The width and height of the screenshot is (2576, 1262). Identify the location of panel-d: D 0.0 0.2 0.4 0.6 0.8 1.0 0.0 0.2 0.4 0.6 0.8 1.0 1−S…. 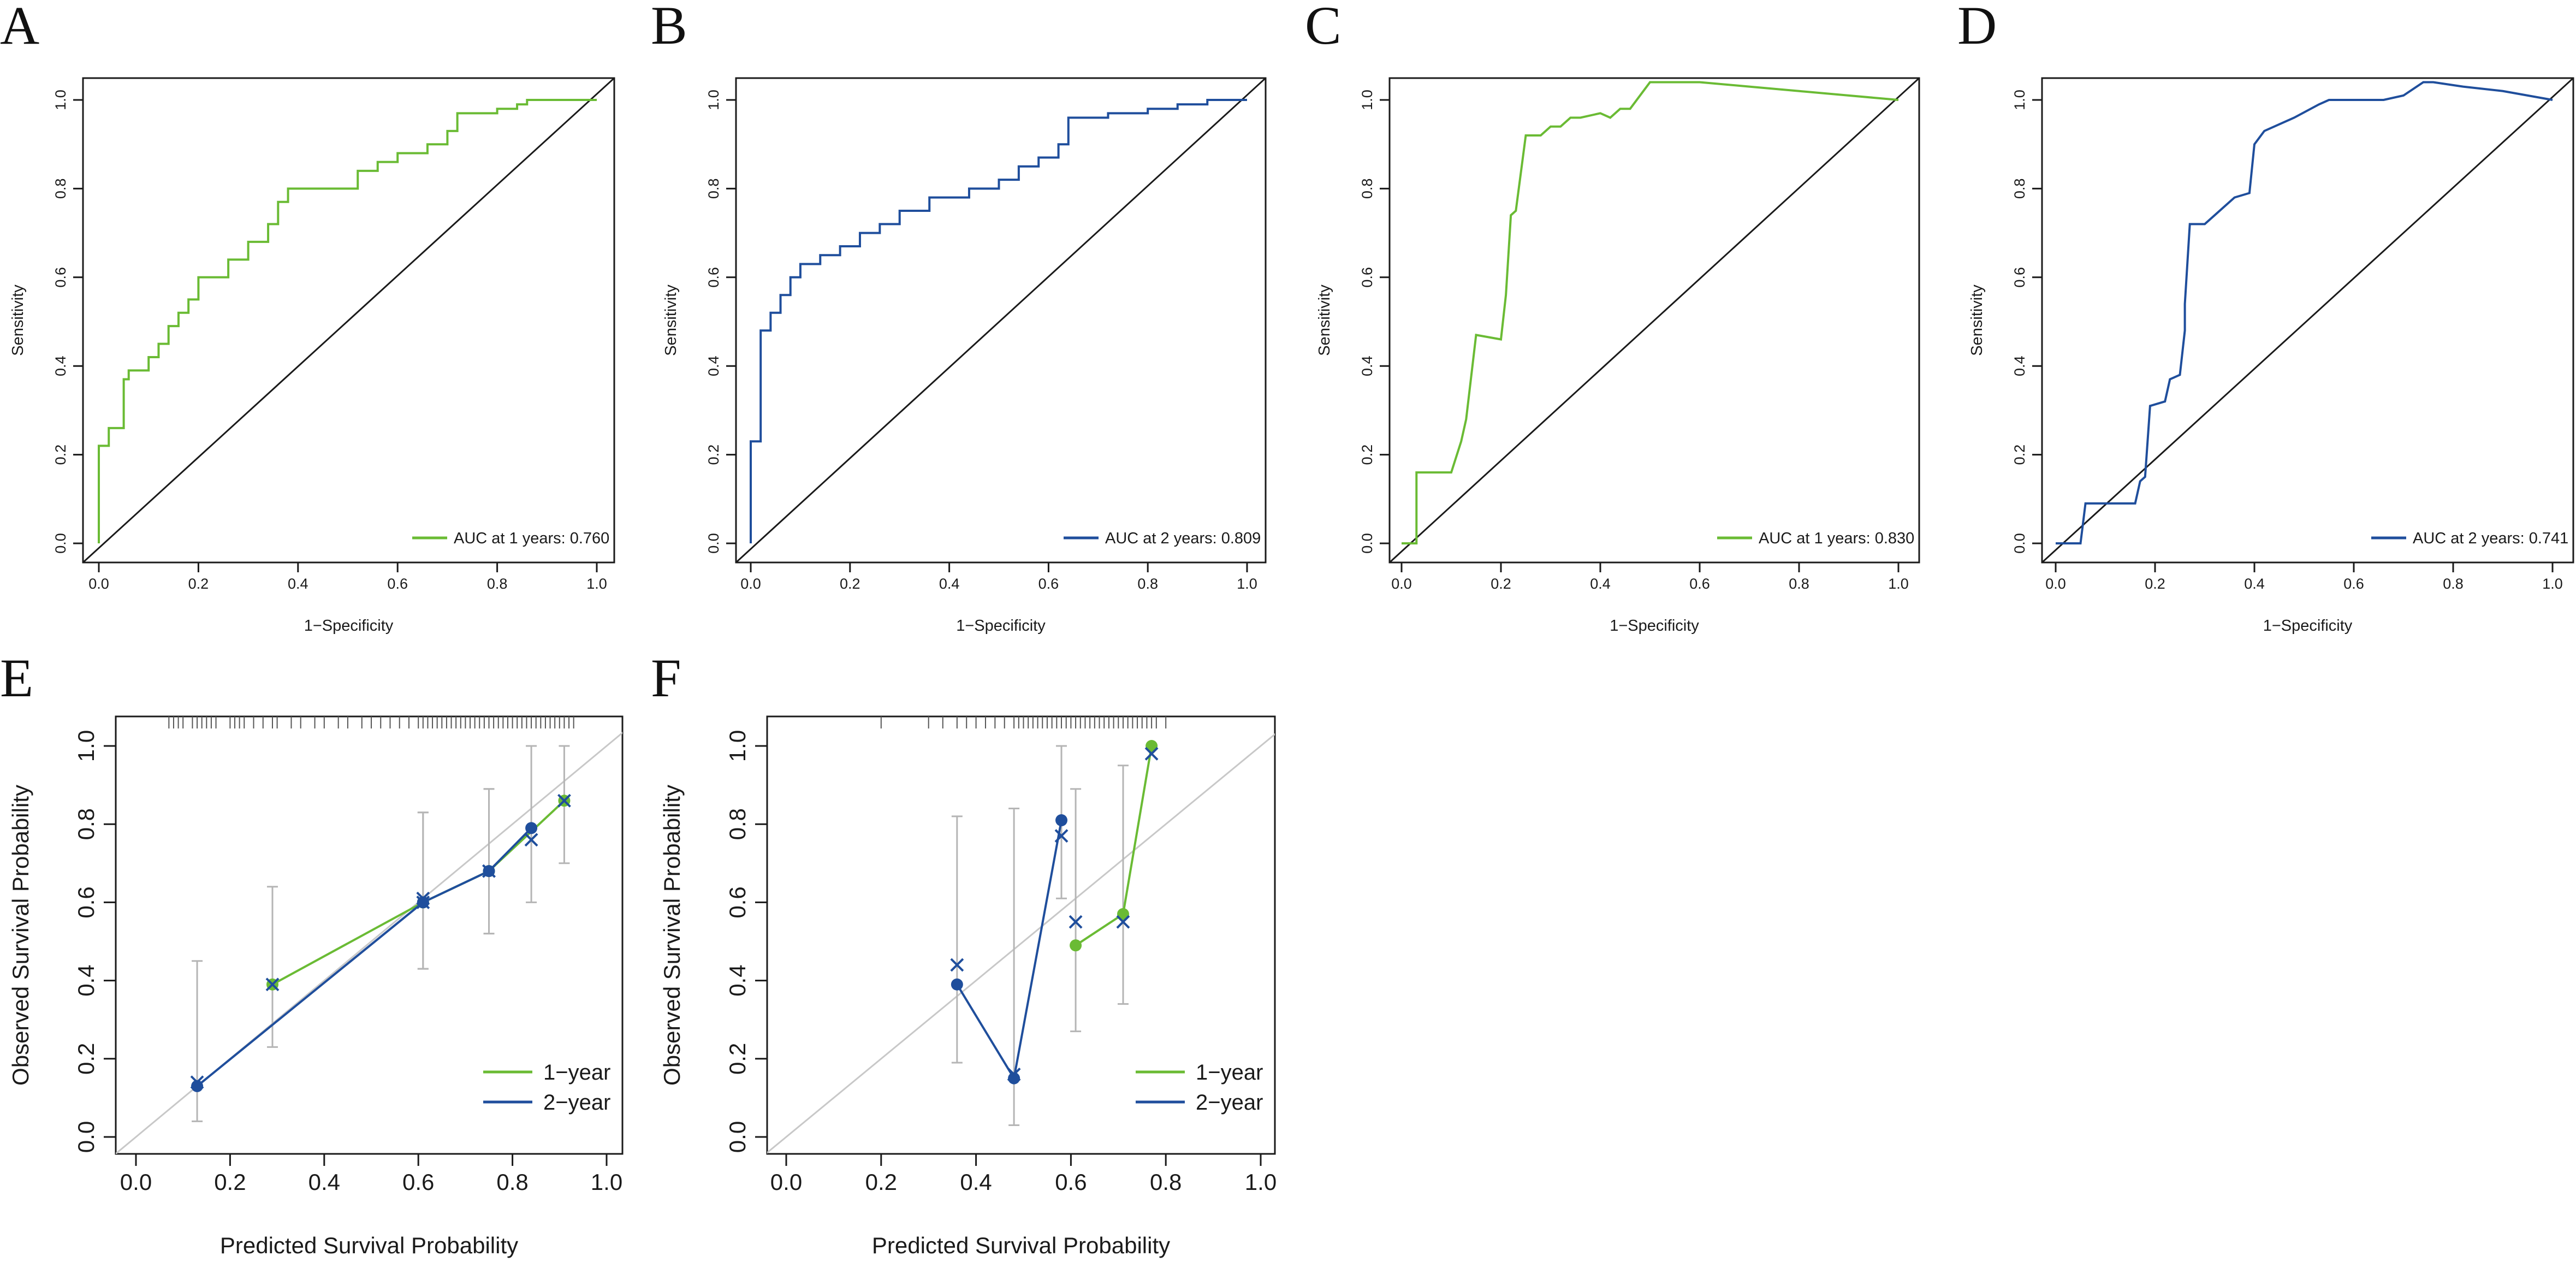
(2265, 317).